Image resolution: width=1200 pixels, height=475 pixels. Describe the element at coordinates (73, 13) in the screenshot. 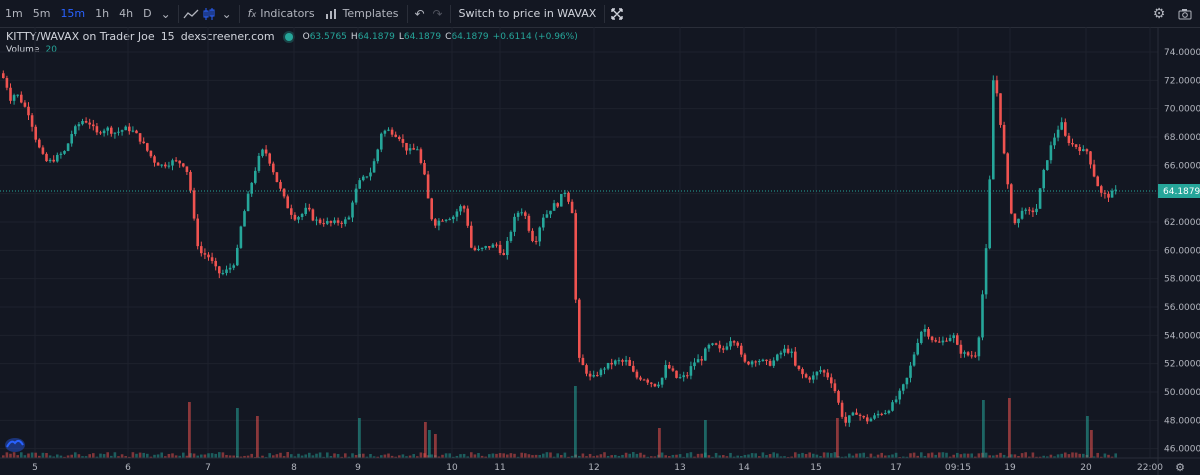

I see `interval-15m: 15m` at that location.